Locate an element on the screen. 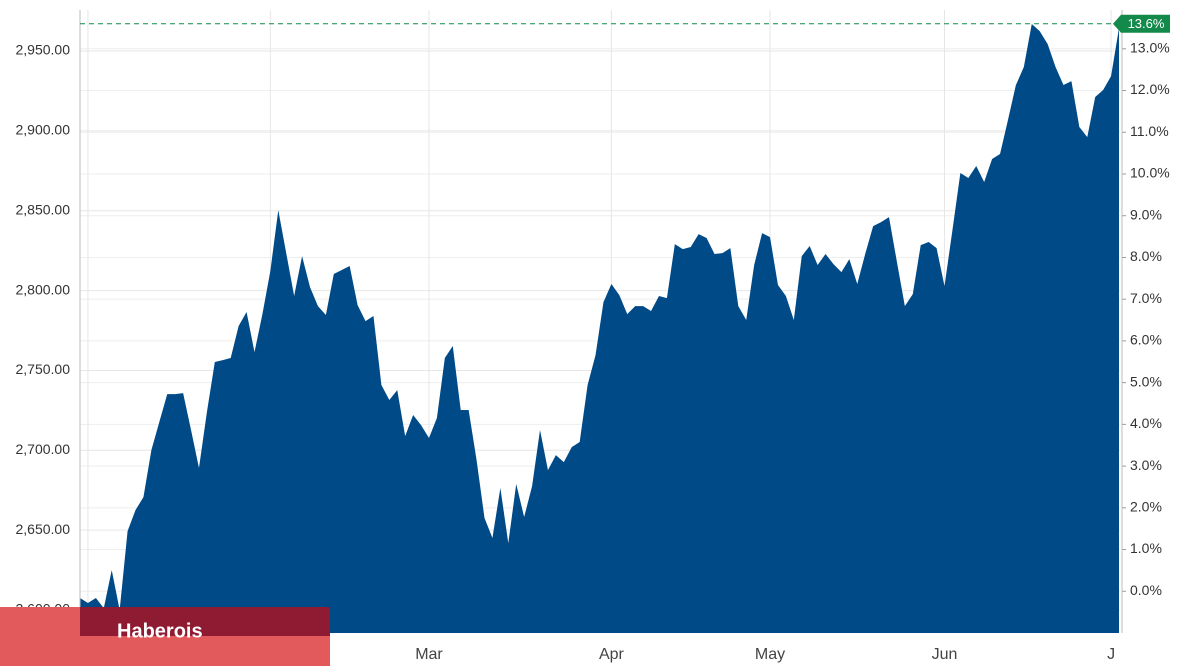 Image resolution: width=1200 pixels, height=666 pixels. y-tick-label: 2,900.00 is located at coordinates (43, 130).